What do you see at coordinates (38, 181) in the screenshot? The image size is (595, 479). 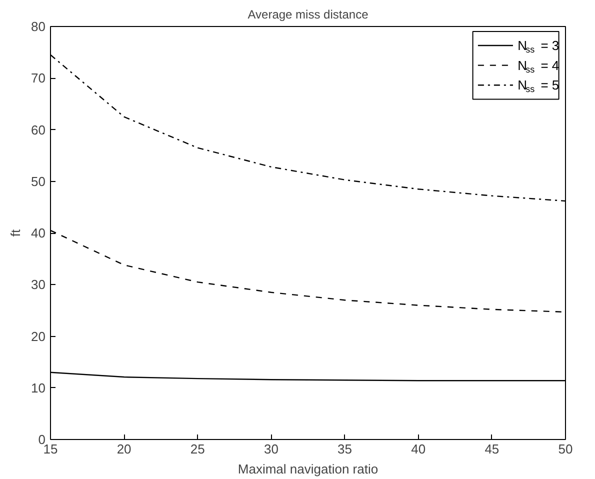 I see `y-tick-label: 50` at bounding box center [38, 181].